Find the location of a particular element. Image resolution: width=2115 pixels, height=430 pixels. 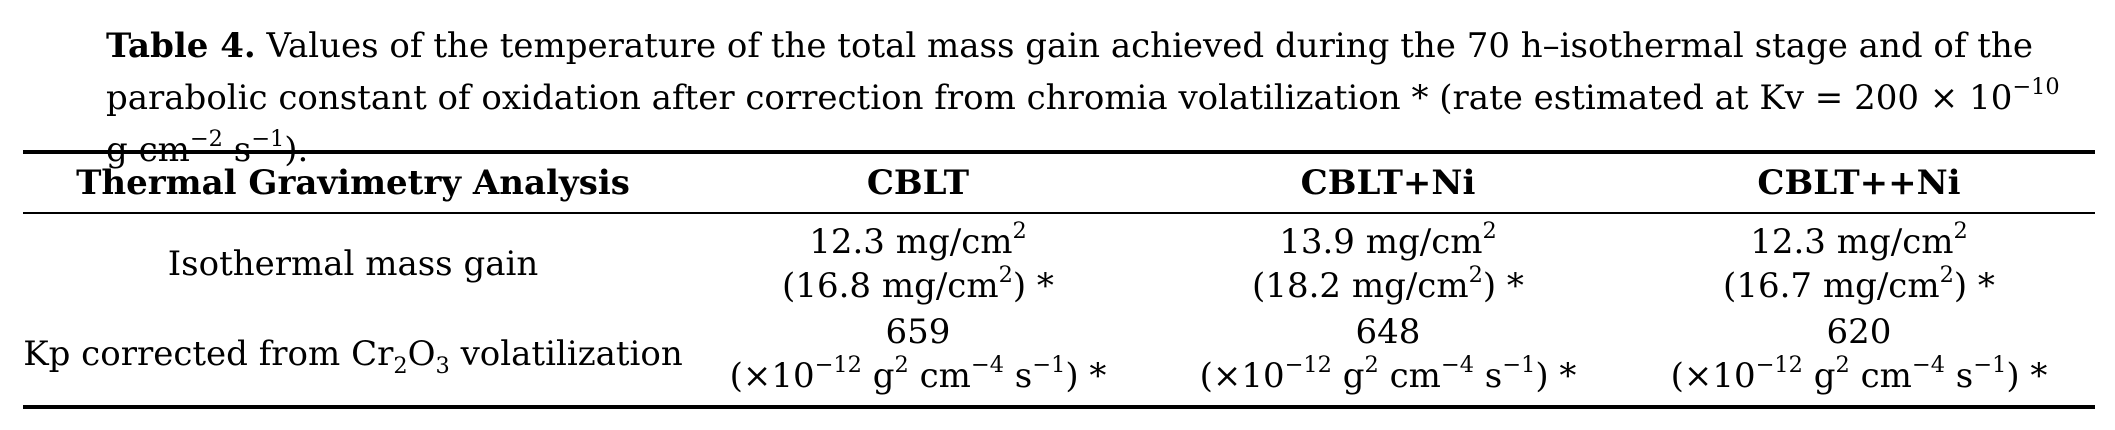

row-label-kp: Kp corrected from Cr2O3 volatilization is located at coordinates (353, 354).